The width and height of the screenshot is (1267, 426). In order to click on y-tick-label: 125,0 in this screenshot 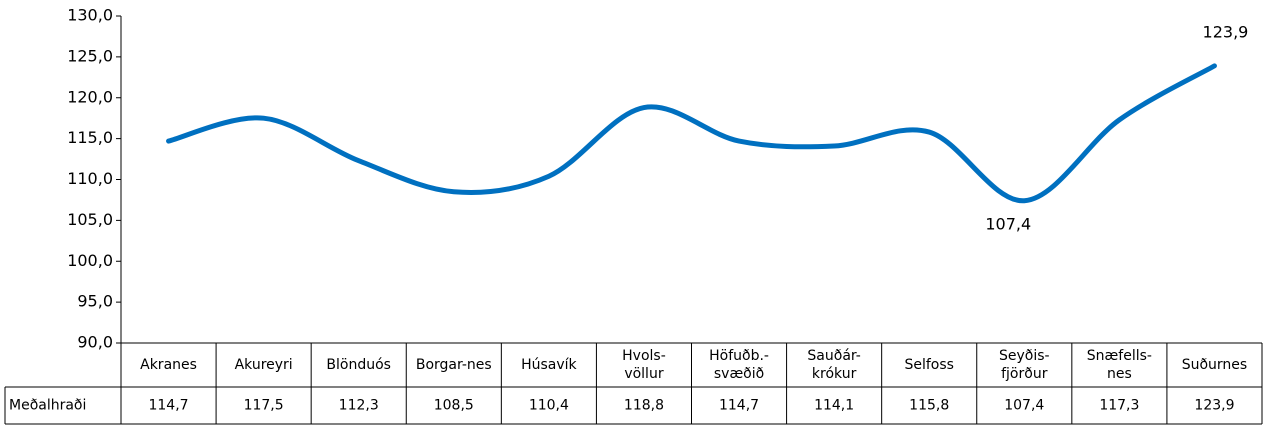, I will do `click(90, 55)`.